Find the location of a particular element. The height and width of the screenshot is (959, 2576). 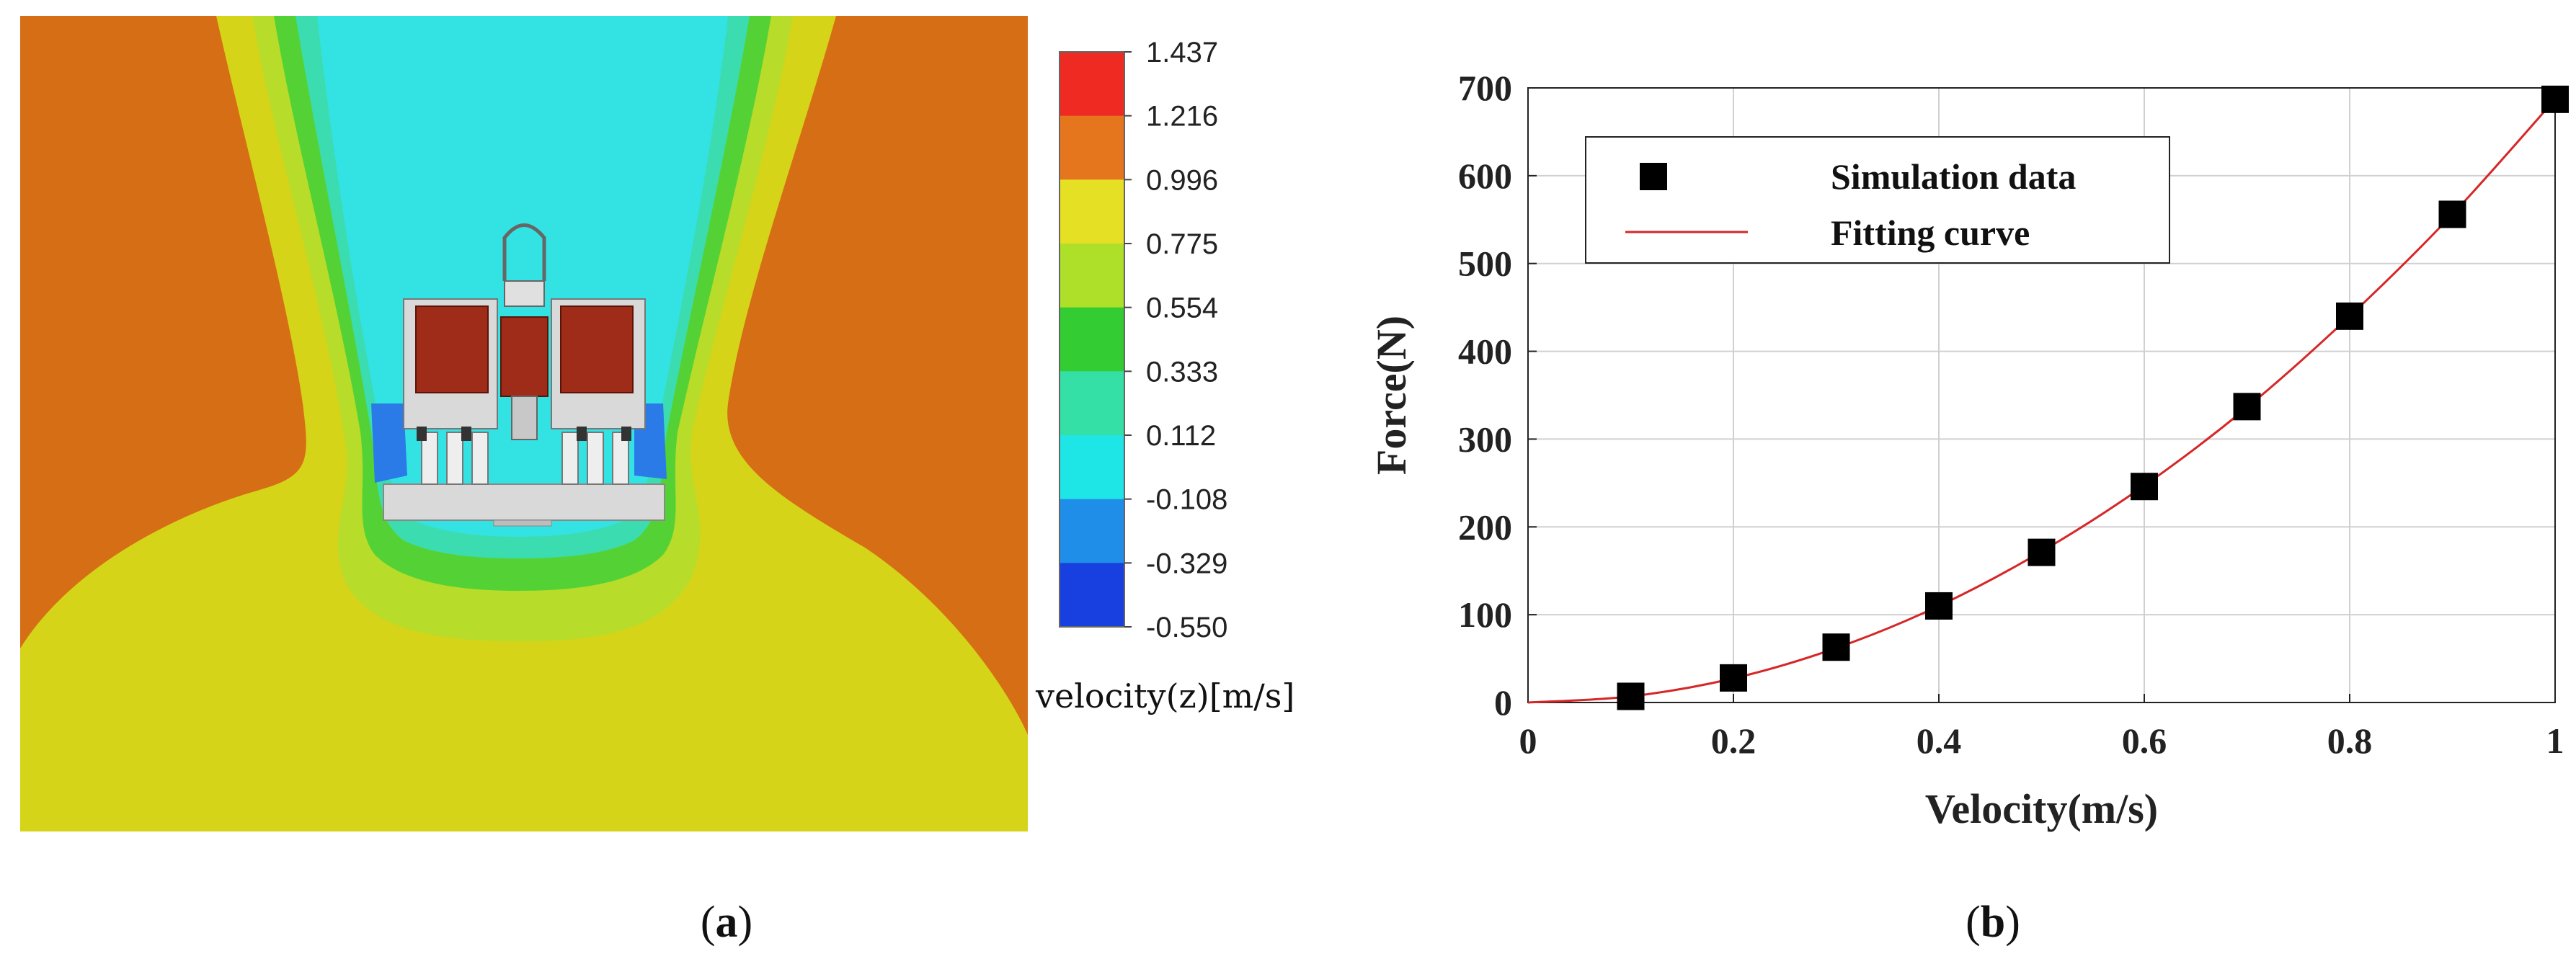

y-tick-label: 500 is located at coordinates (1485, 264).